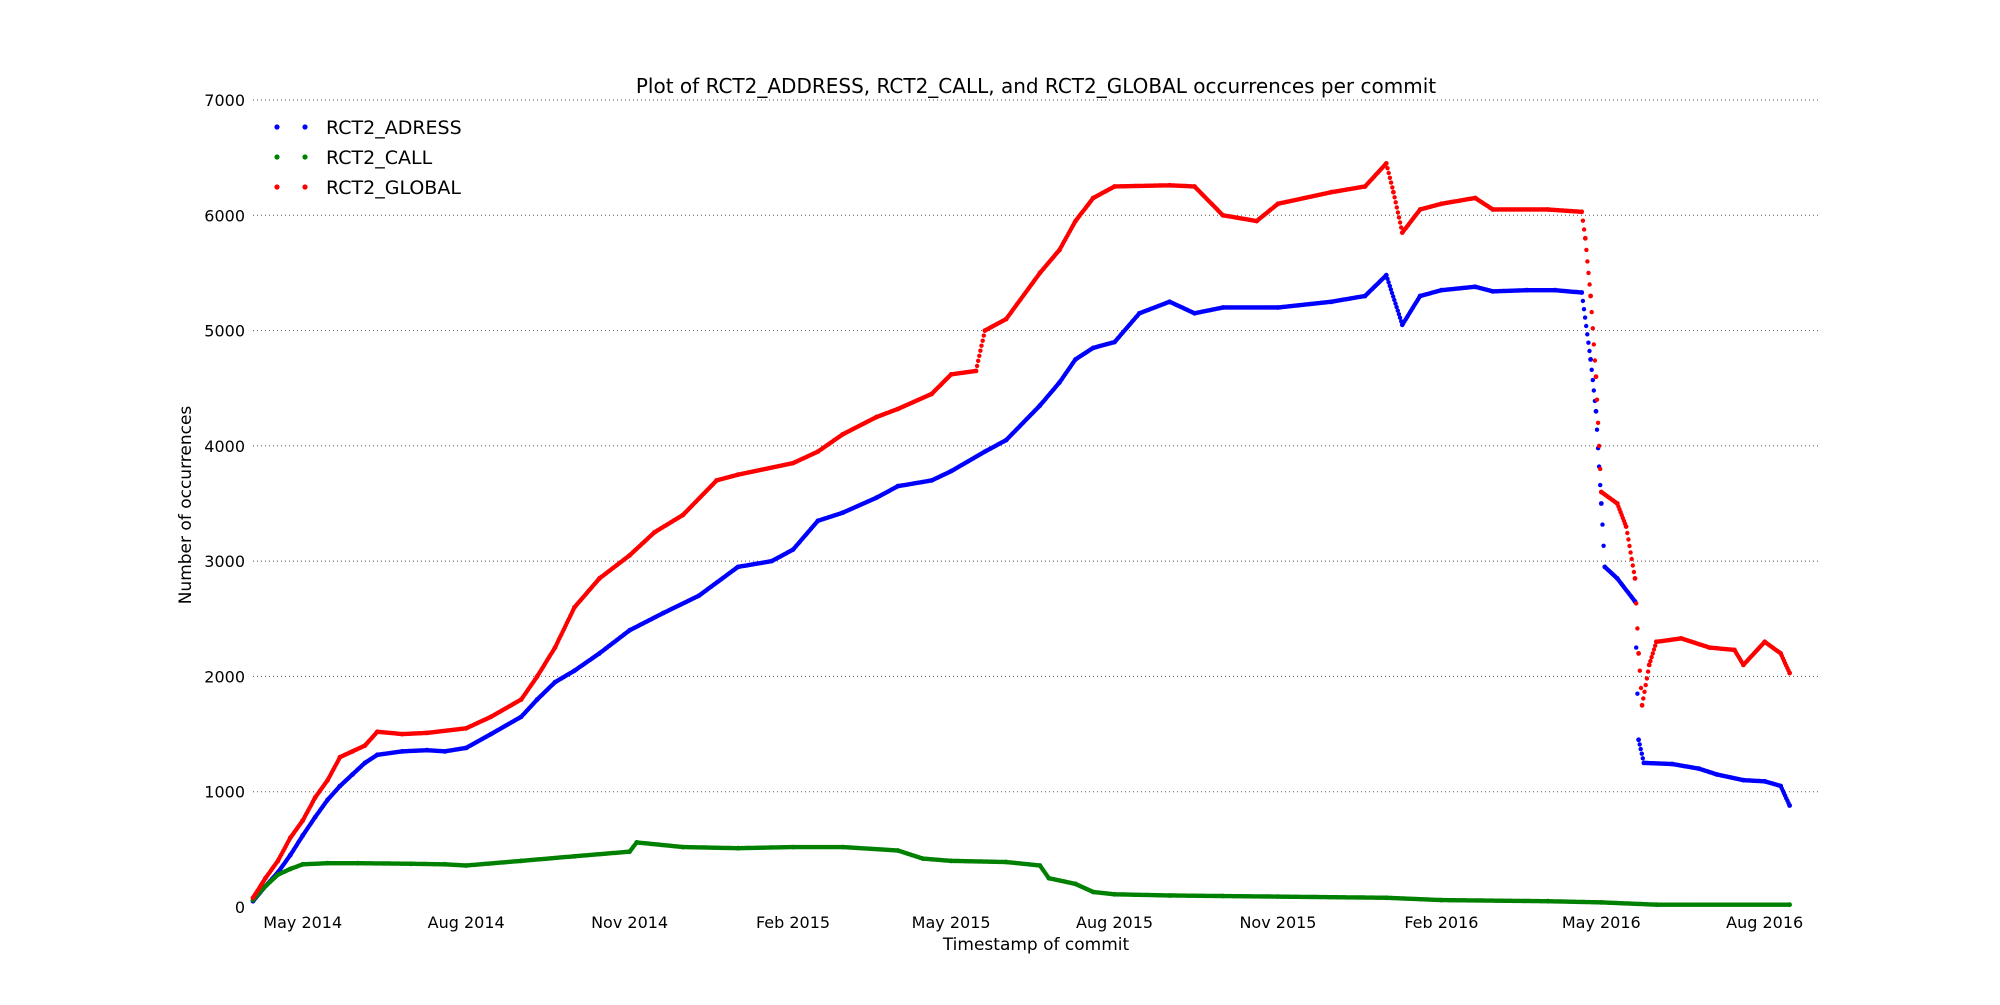 This screenshot has width=2000, height=1005. Describe the element at coordinates (393, 188) in the screenshot. I see `legend-label: RCT2_GLOBAL` at that location.